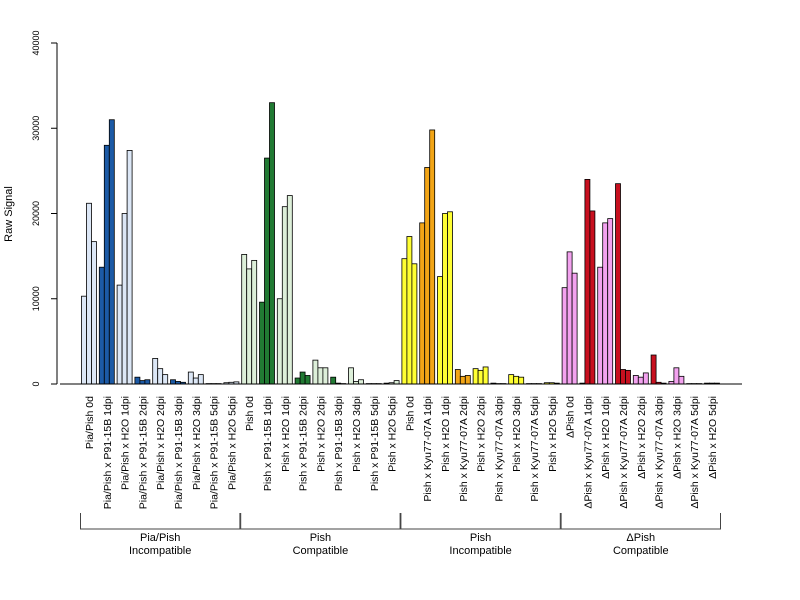 The width and height of the screenshot is (800, 600). I want to click on x-tick-label: Pish x Kyu77-07A 3dpi, so click(499, 449).